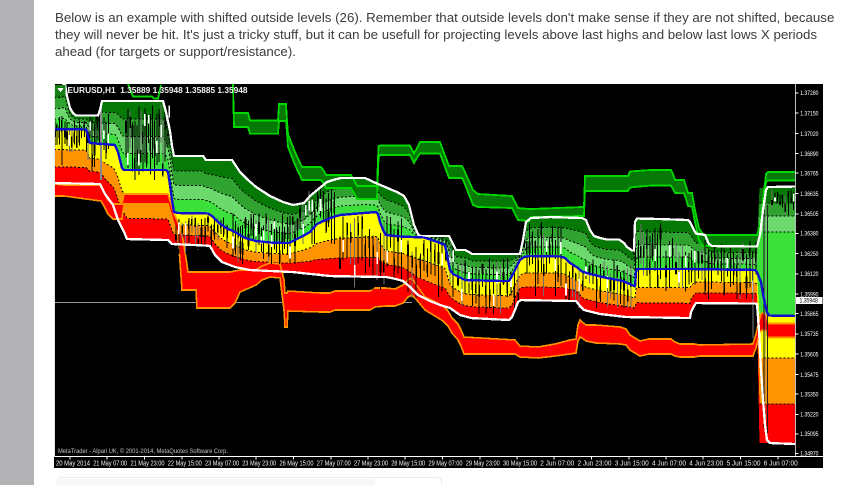 The image size is (859, 485). I want to click on svg-text: 6 Jun 07:00, so click(781, 464).